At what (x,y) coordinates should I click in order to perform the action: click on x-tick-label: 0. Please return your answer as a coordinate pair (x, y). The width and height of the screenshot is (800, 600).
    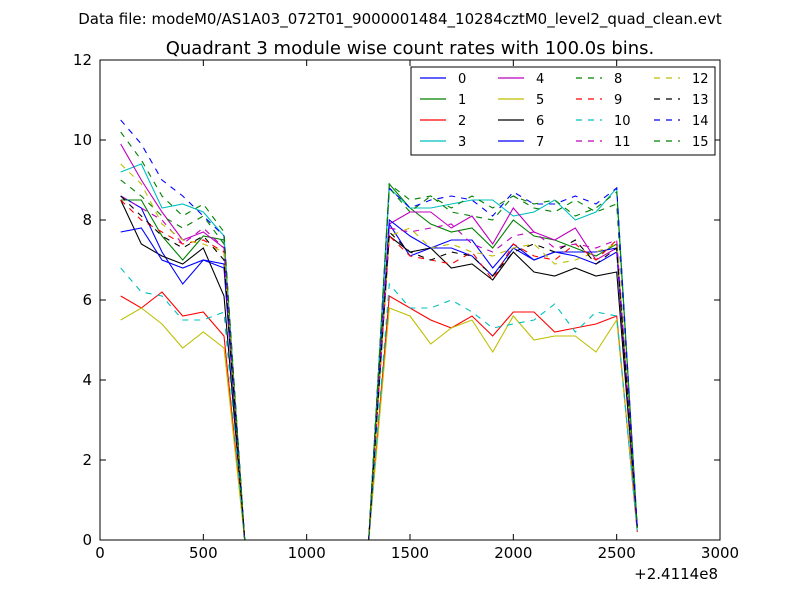
    Looking at the image, I should click on (100, 553).